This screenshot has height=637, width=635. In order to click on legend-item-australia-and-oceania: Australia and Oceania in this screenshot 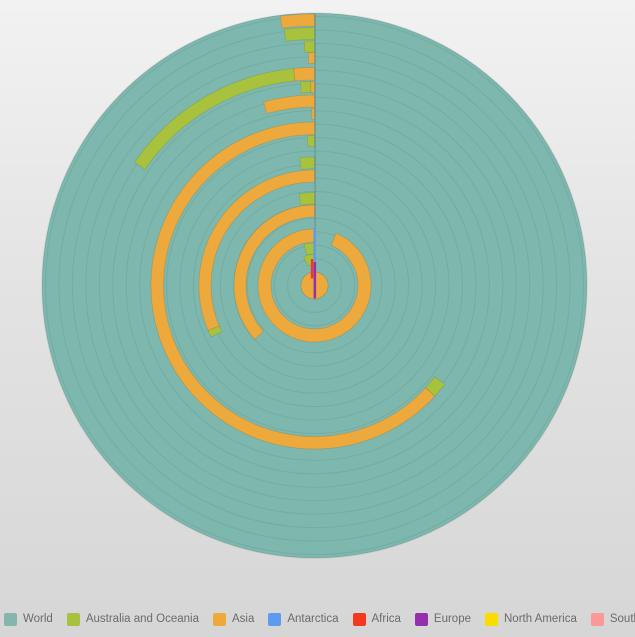, I will do `click(132, 619)`.